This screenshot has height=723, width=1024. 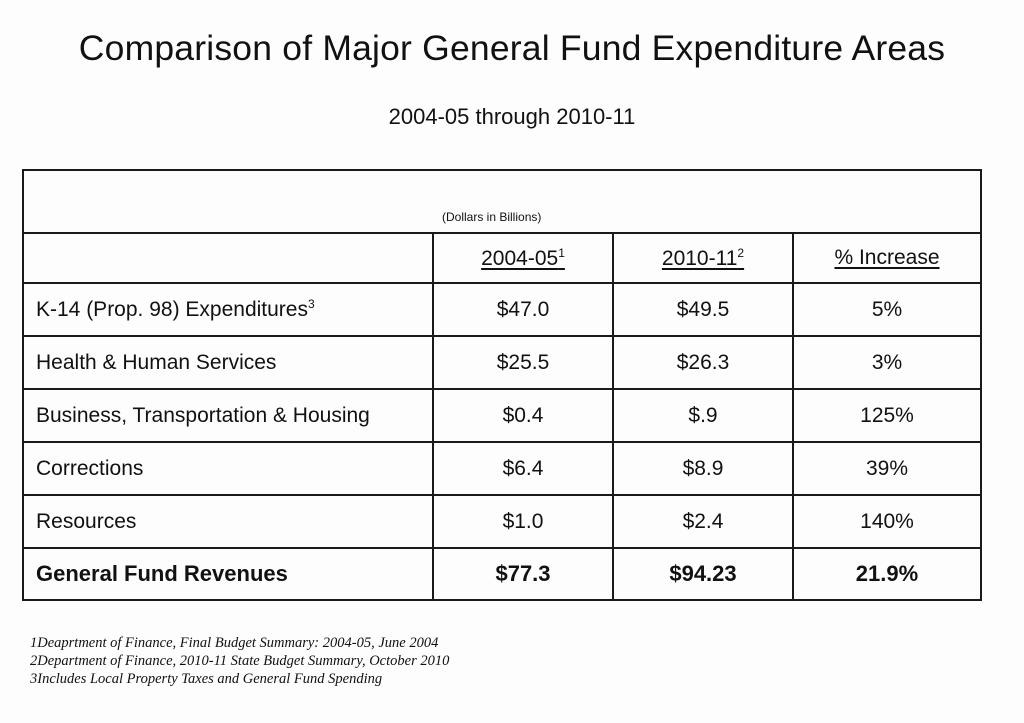 I want to click on table-row: Resources $1.0 $2.4 140%, so click(x=502, y=521).